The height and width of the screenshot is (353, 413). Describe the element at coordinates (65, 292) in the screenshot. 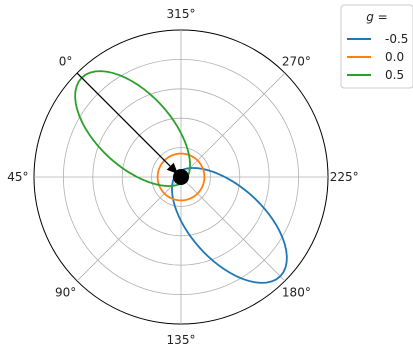

I see `angular-tick-label: 90°` at that location.